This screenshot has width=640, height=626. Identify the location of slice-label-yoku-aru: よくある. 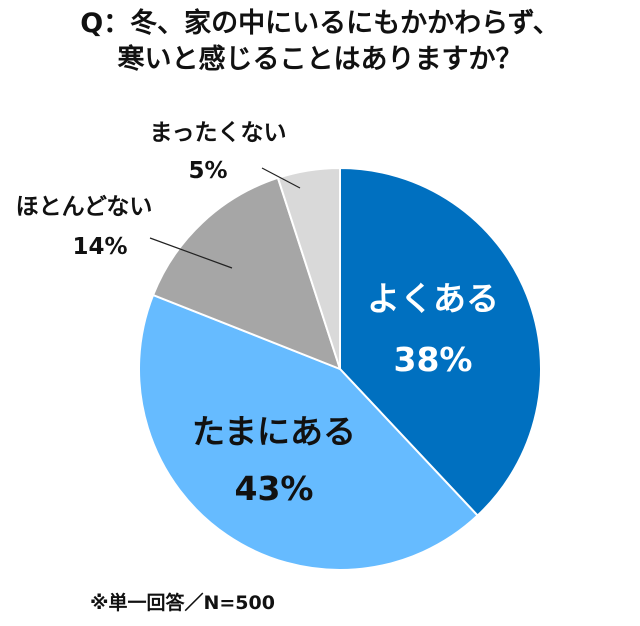
(433, 298).